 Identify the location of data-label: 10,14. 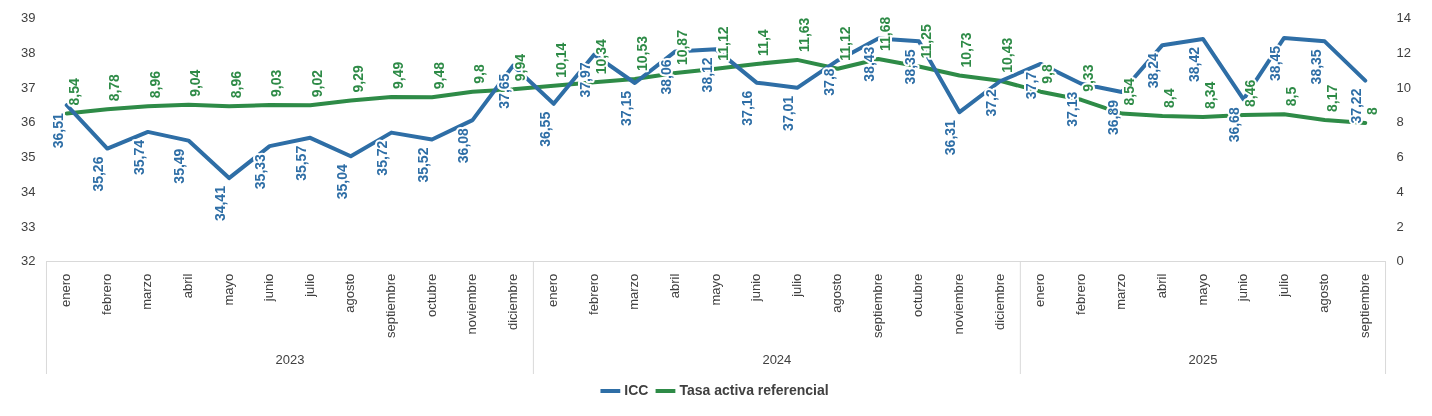
(560, 60).